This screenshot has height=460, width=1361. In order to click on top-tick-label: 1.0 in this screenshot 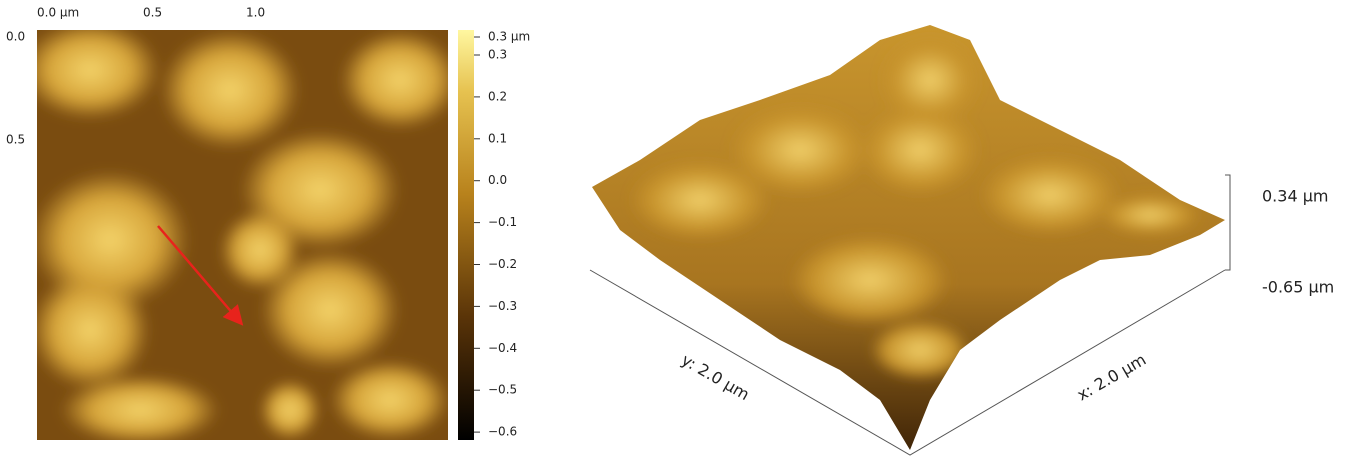, I will do `click(255, 13)`.